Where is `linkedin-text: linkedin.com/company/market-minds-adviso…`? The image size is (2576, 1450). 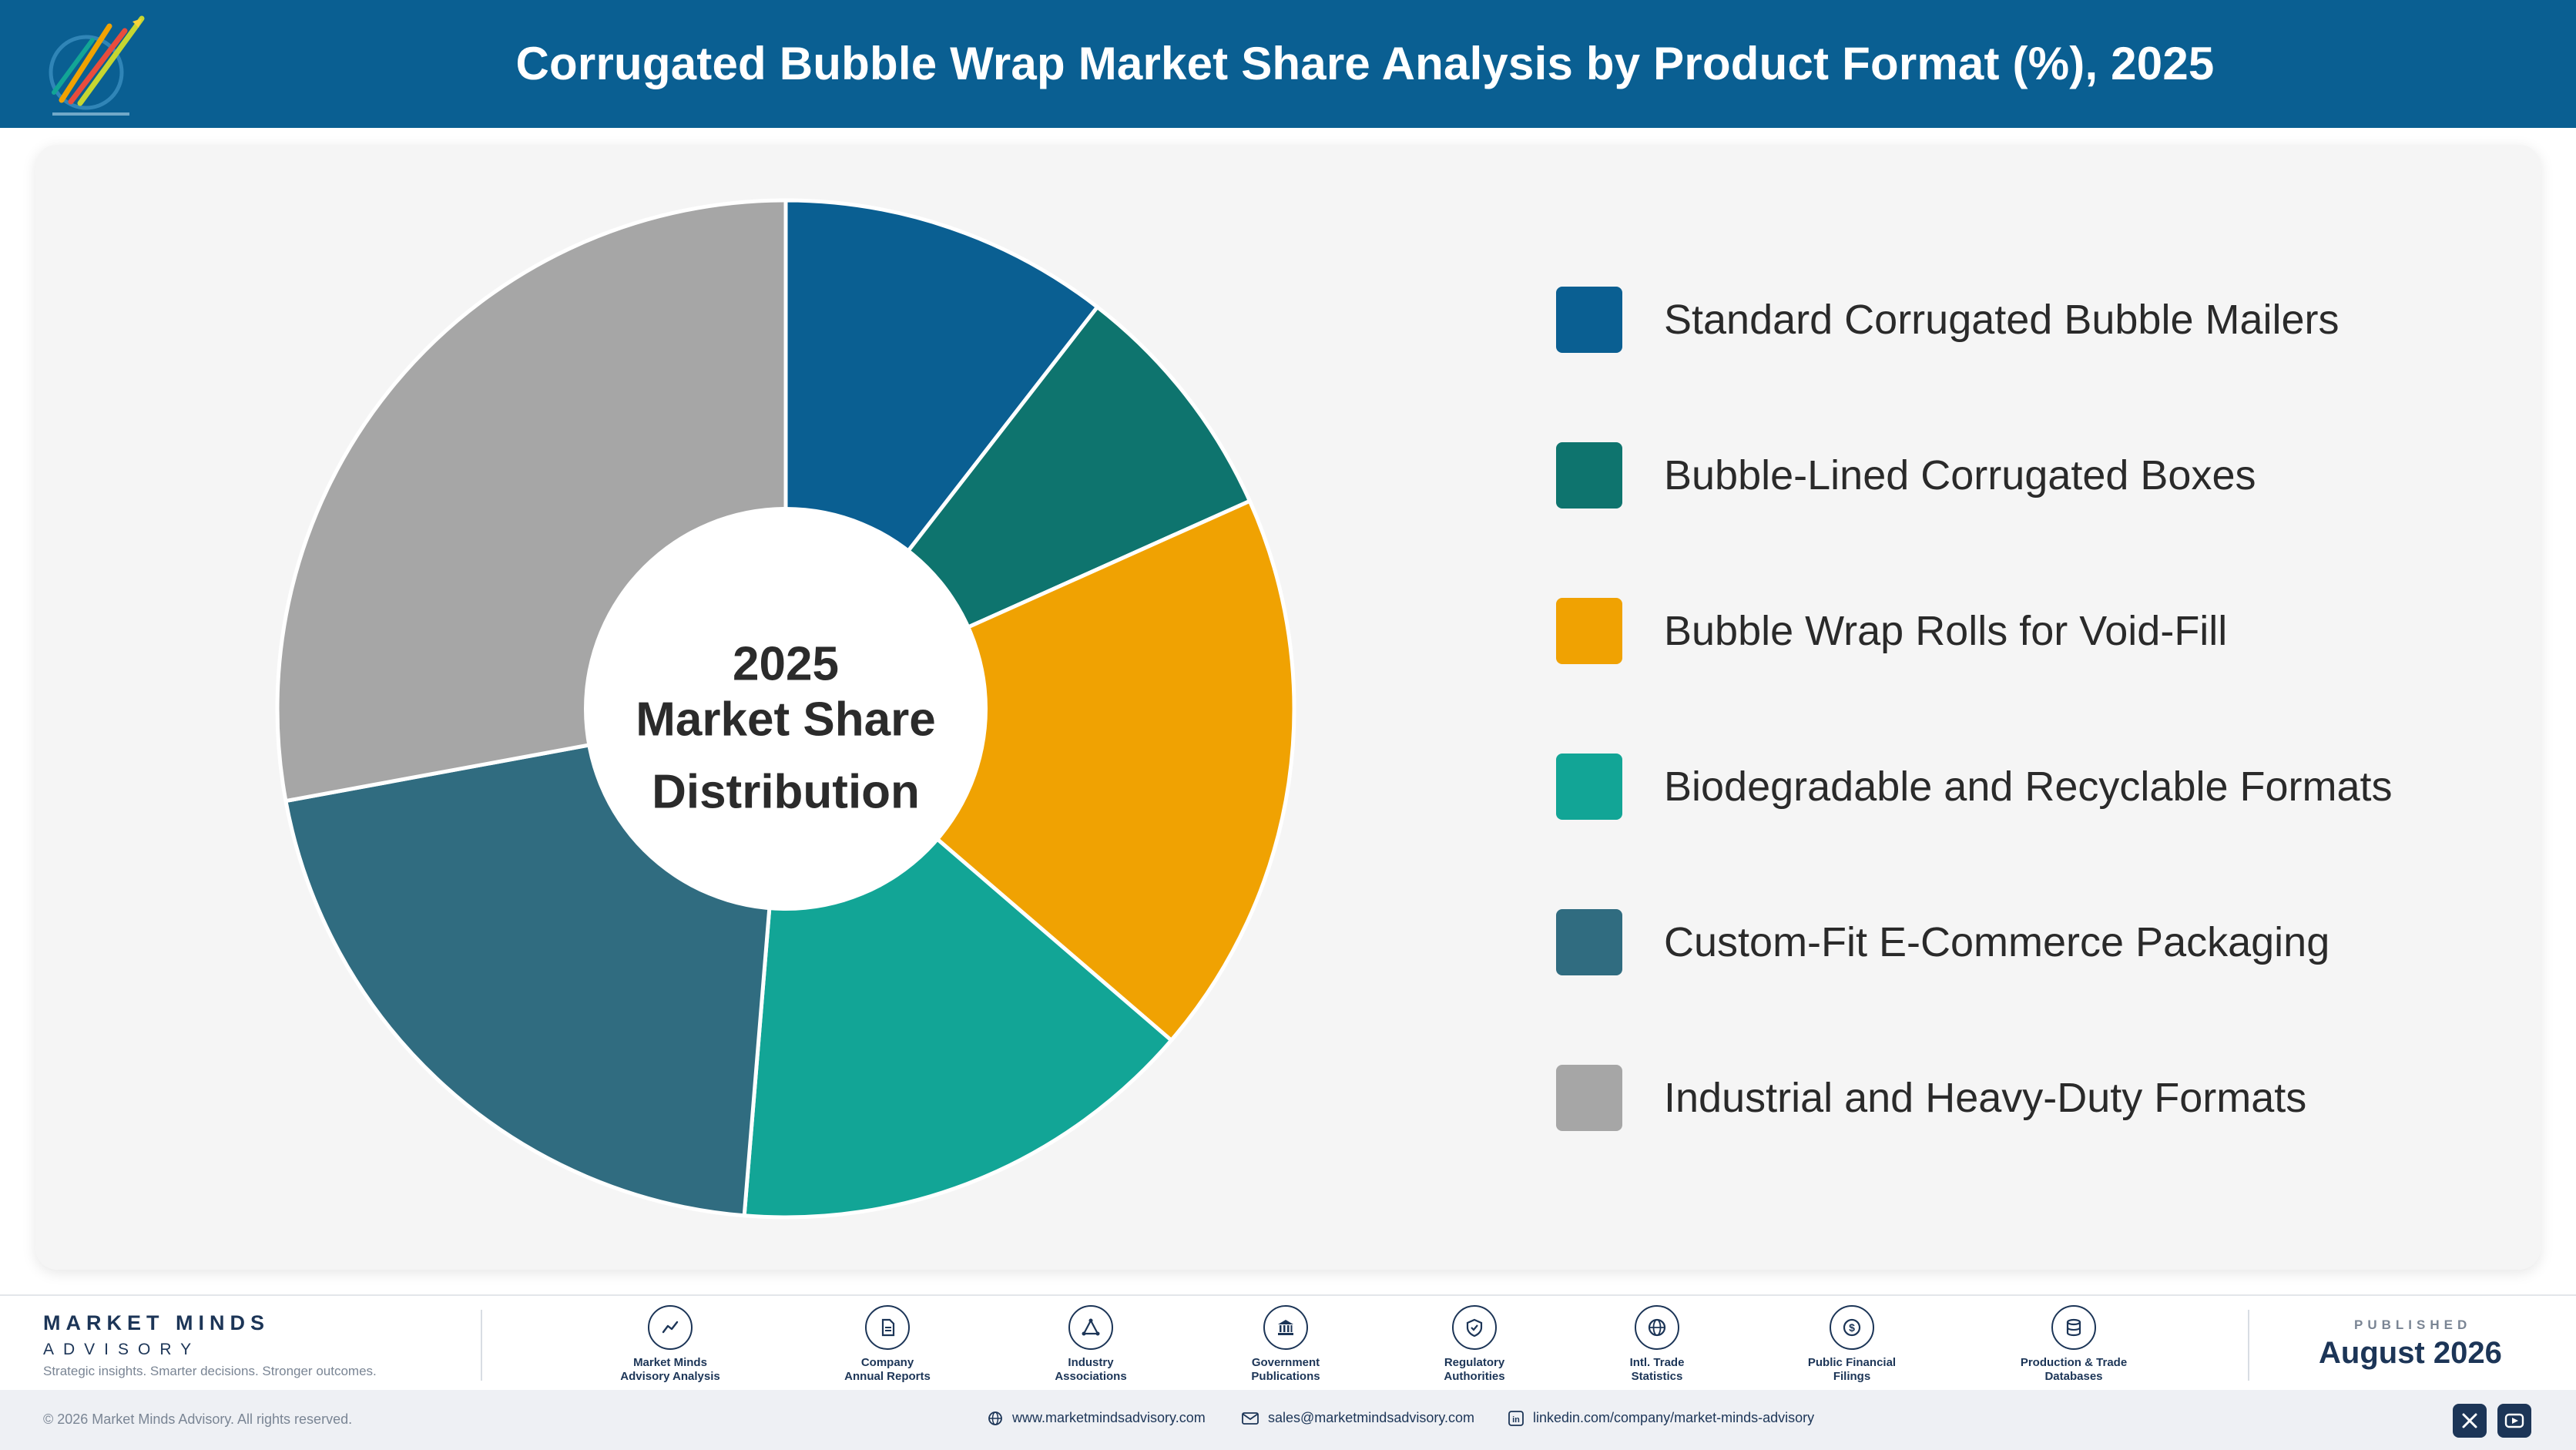
linkedin-text: linkedin.com/company/market-minds-adviso… is located at coordinates (1674, 1417).